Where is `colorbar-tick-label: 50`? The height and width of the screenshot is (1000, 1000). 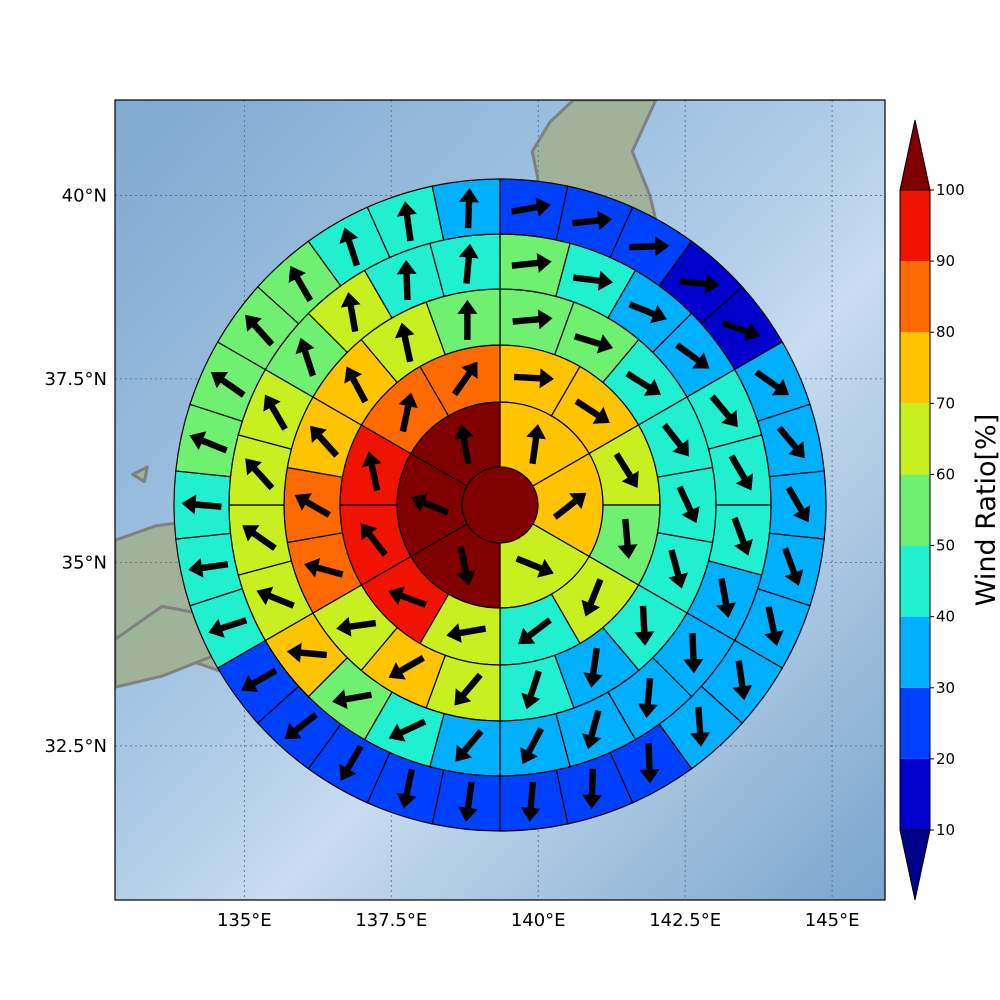 colorbar-tick-label: 50 is located at coordinates (945, 546).